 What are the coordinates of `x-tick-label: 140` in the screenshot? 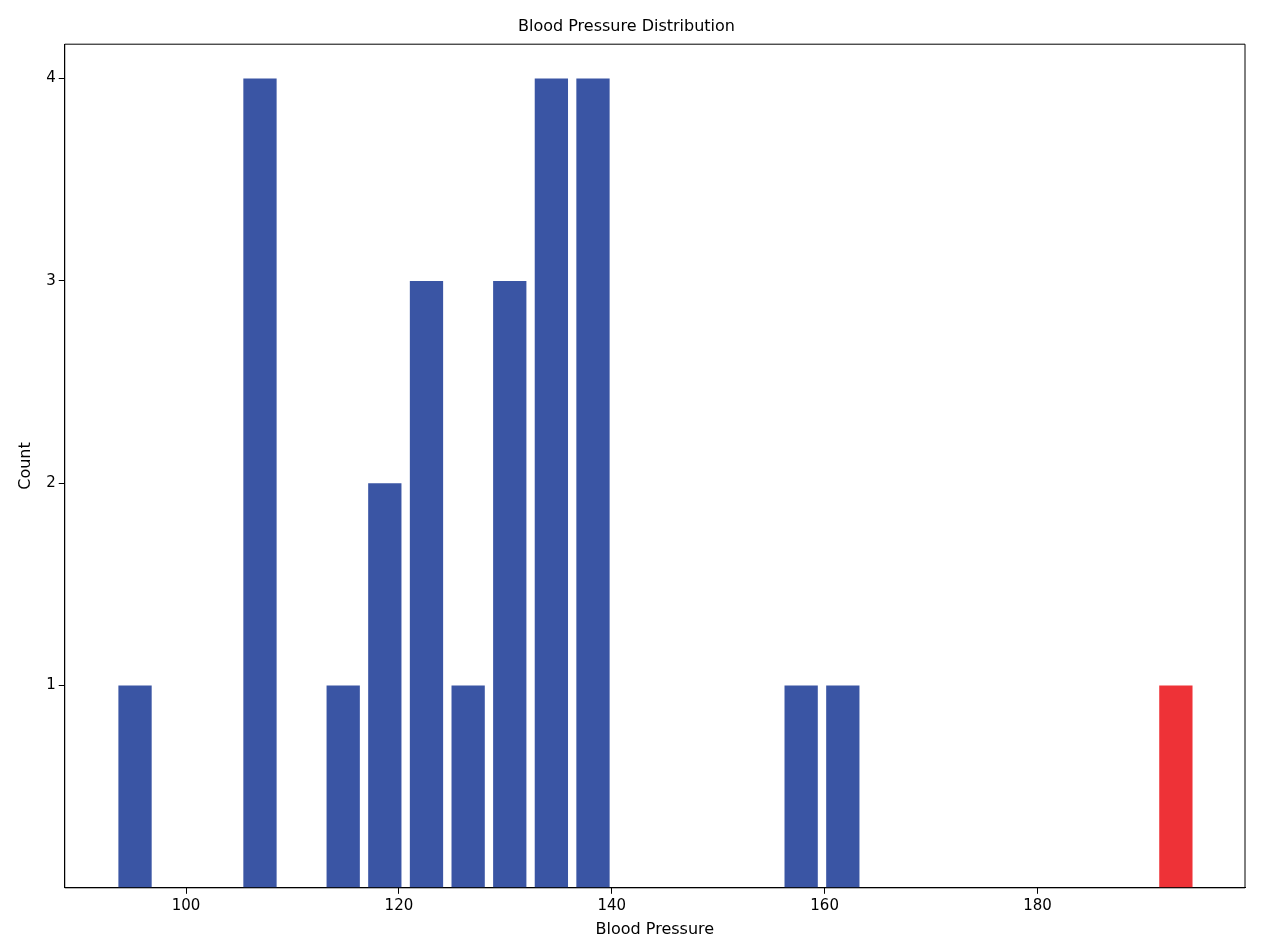 It's located at (612, 904).